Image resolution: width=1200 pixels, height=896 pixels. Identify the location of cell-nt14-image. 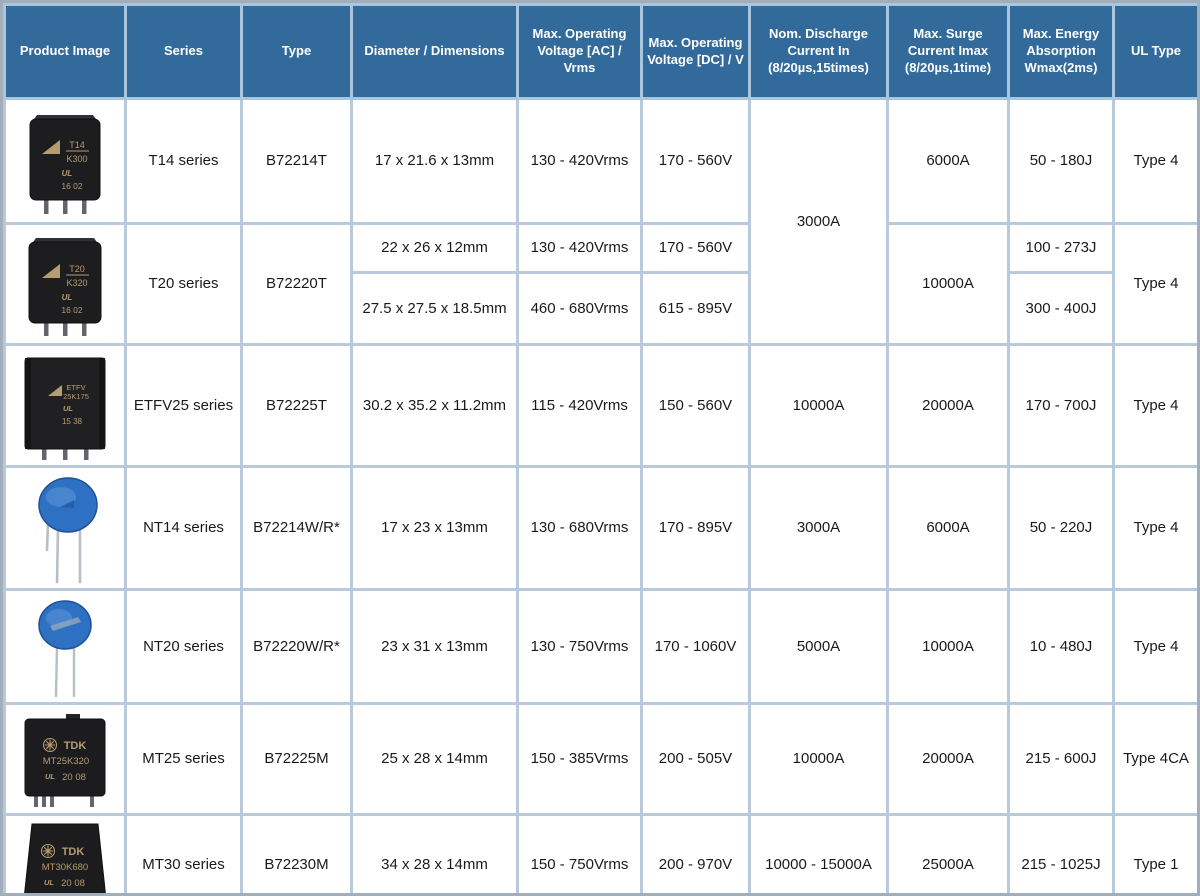
(65, 528).